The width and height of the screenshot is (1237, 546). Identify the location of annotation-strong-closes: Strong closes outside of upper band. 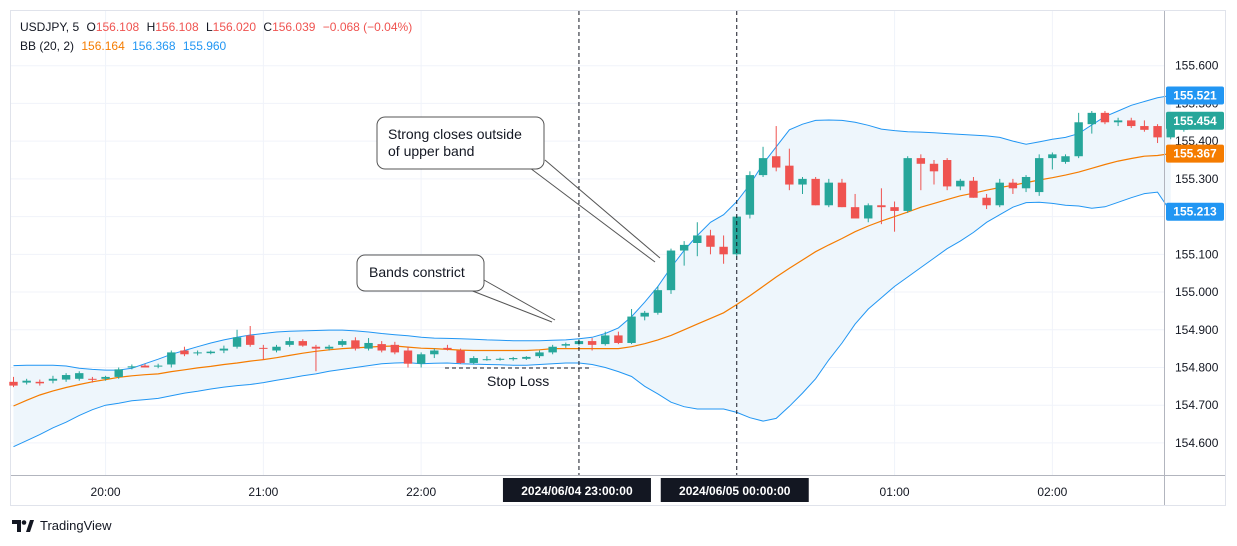
(518, 189).